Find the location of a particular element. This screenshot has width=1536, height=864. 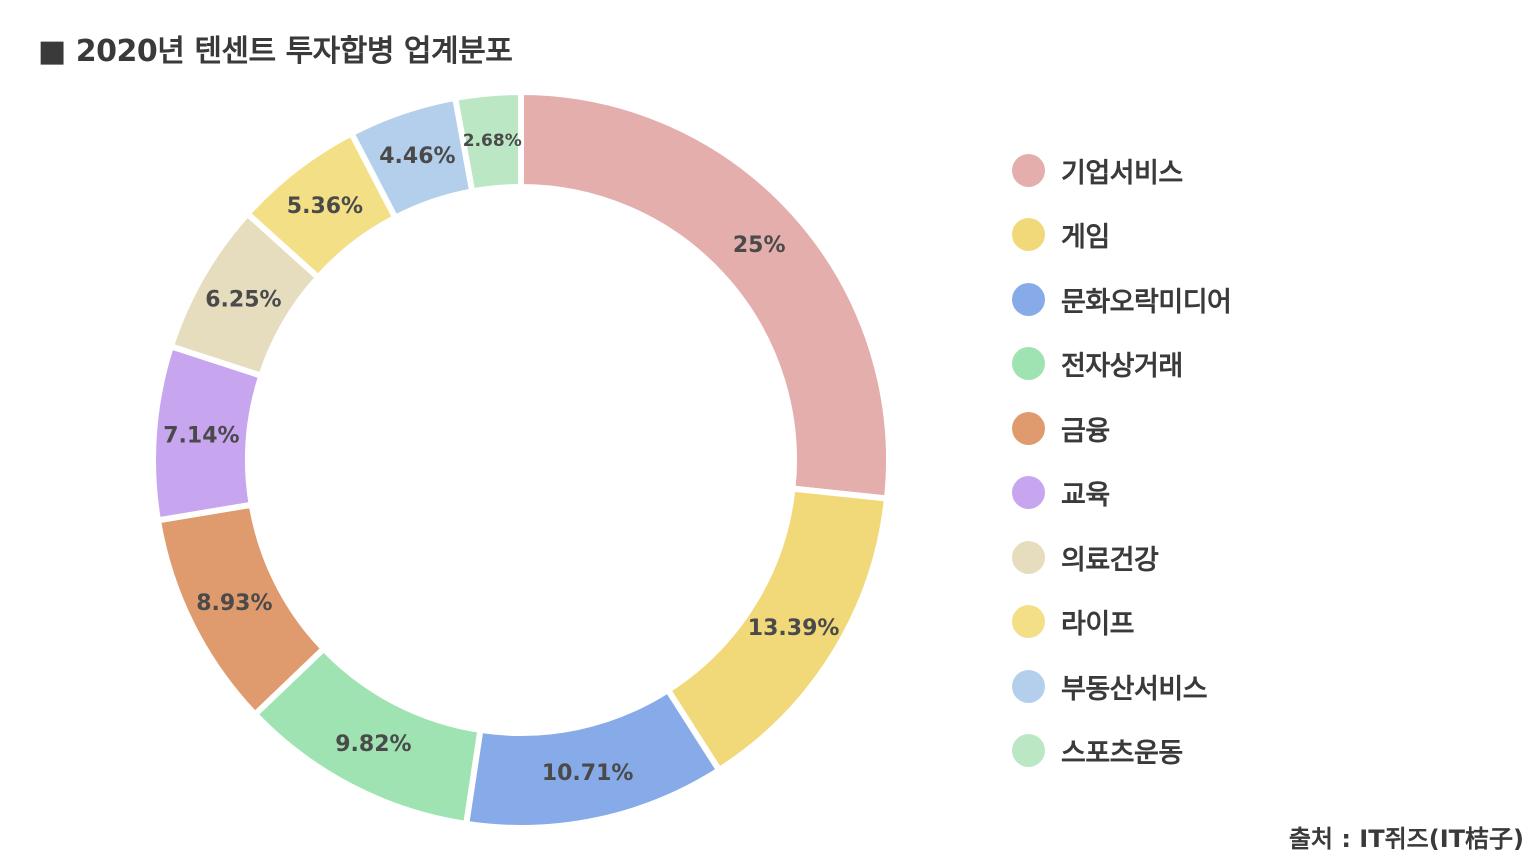

legend-item: 의료건강 is located at coordinates (1085, 557).